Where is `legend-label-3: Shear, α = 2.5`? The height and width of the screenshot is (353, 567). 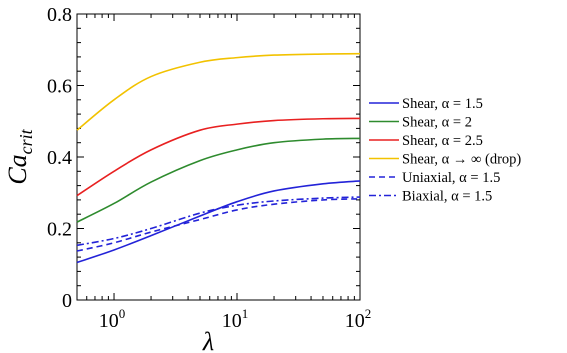 legend-label-3: Shear, α = 2.5 is located at coordinates (442, 141).